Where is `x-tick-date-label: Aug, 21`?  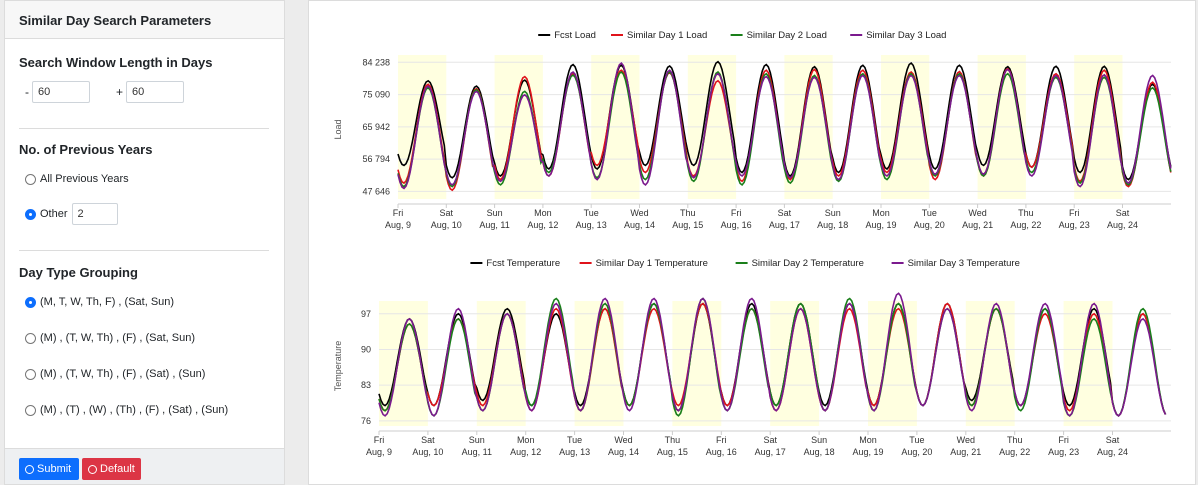
x-tick-date-label: Aug, 21 is located at coordinates (965, 452).